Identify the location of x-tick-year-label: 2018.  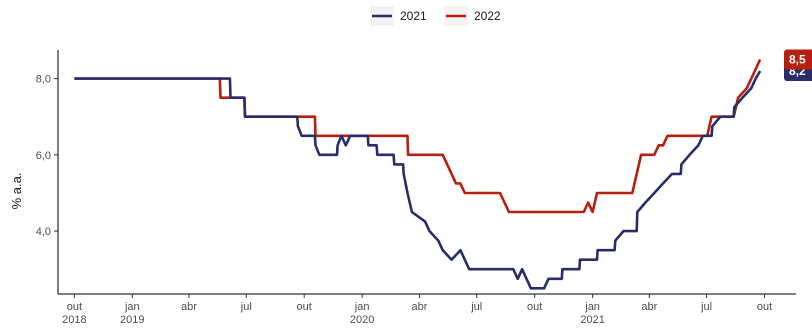
(74, 320).